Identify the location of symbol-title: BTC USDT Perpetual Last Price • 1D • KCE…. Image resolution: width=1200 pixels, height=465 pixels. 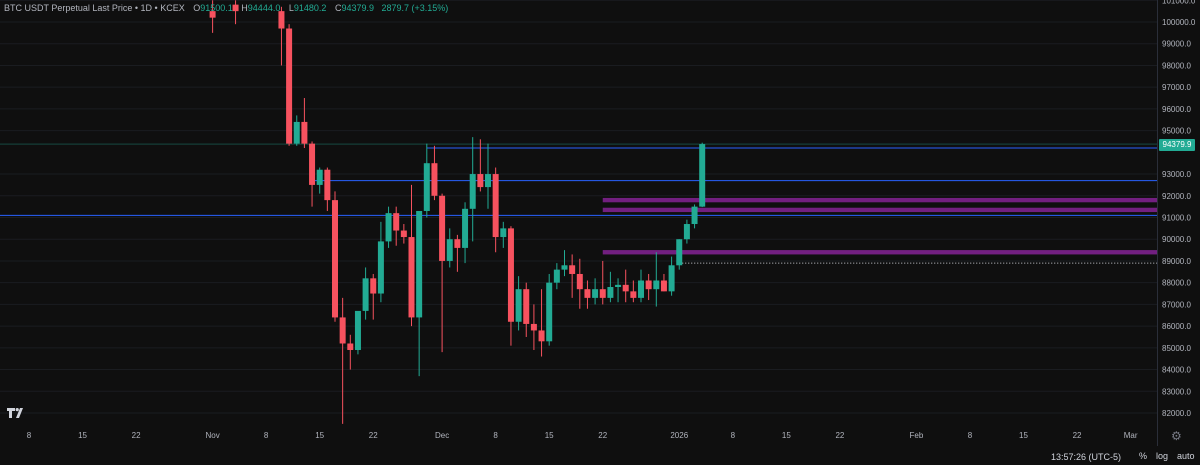
(94, 8).